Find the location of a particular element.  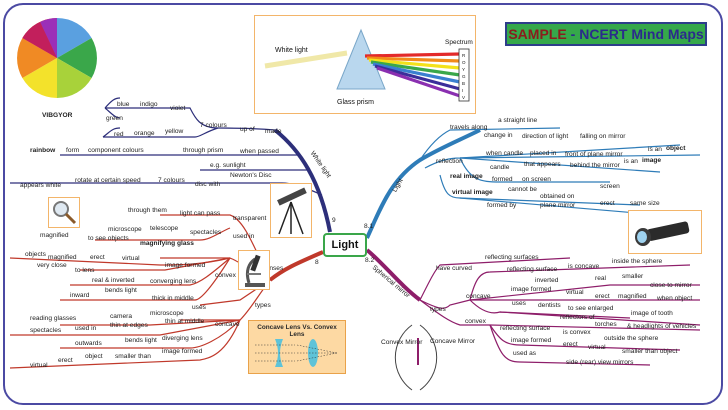

seven-colours-disc: 7 colours is located at coordinates (171, 180).